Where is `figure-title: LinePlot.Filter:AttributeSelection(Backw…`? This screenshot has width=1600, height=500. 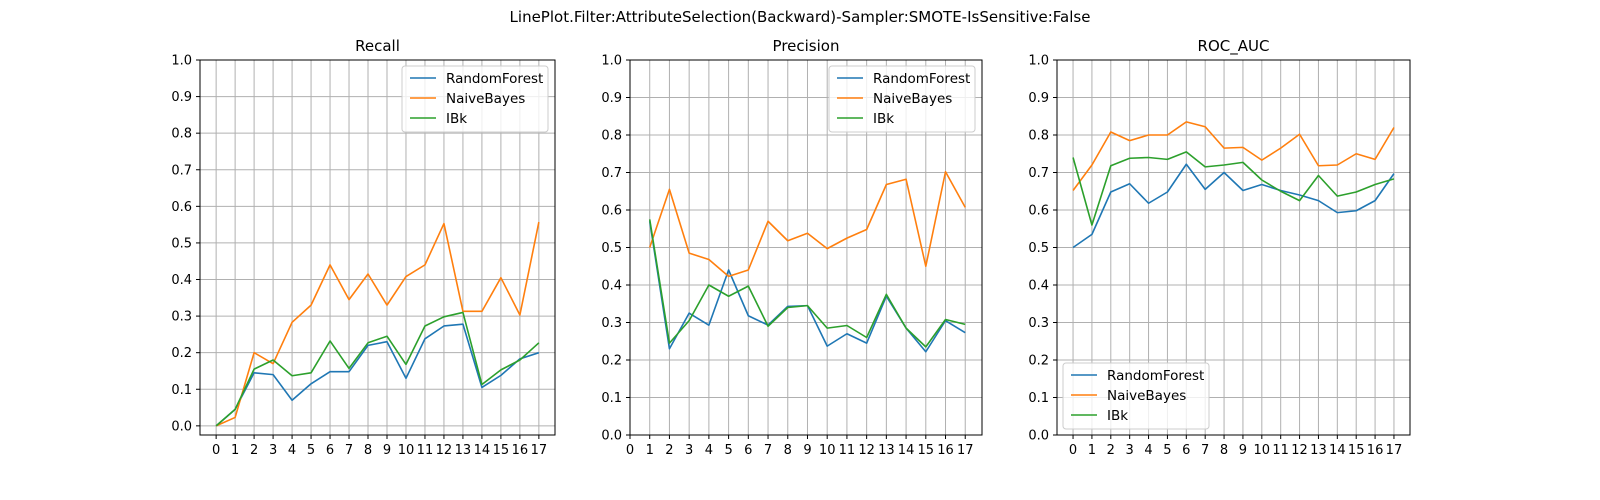
figure-title: LinePlot.Filter:AttributeSelection(Backw… is located at coordinates (800, 17).